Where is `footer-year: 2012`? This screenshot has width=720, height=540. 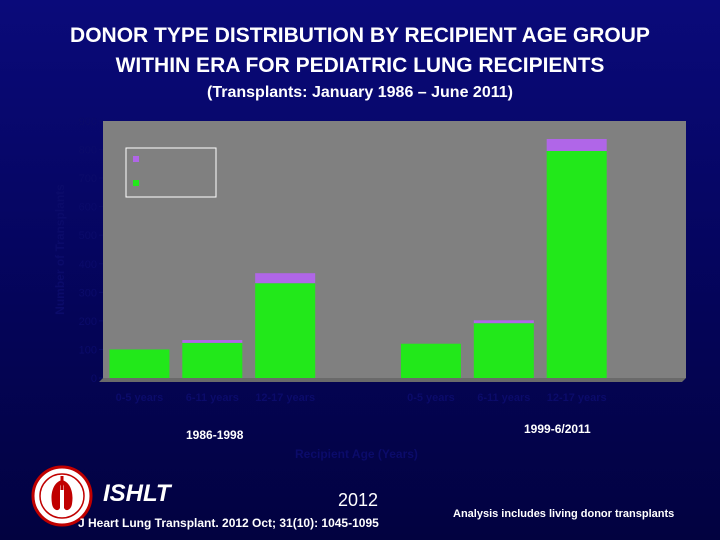
footer-year: 2012 is located at coordinates (358, 500).